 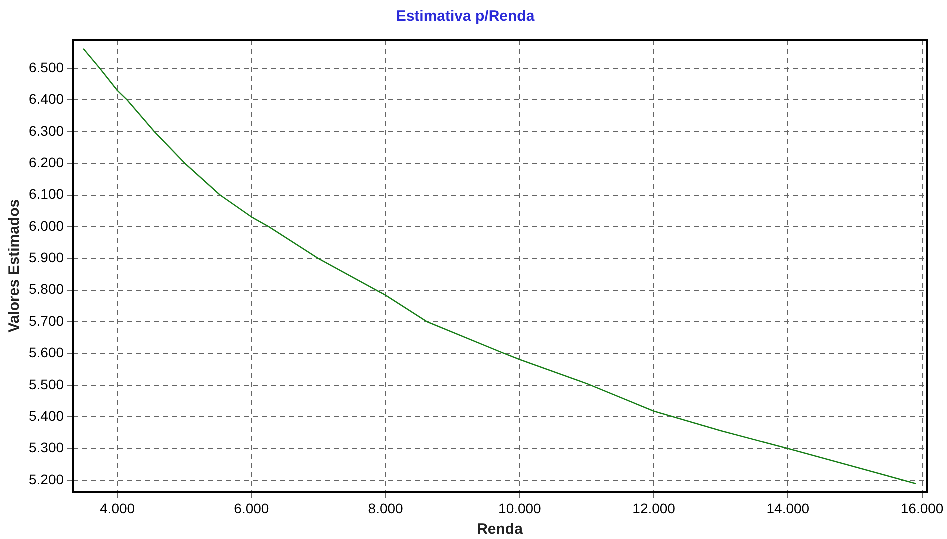 I want to click on y-axis-title: Valores Estimados, so click(x=15, y=266).